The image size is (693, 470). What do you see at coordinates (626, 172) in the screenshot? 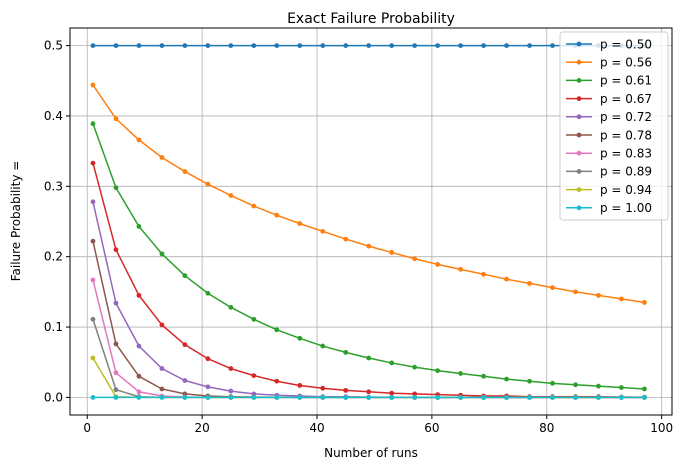
I see `legend-label: p = 0.89` at bounding box center [626, 172].